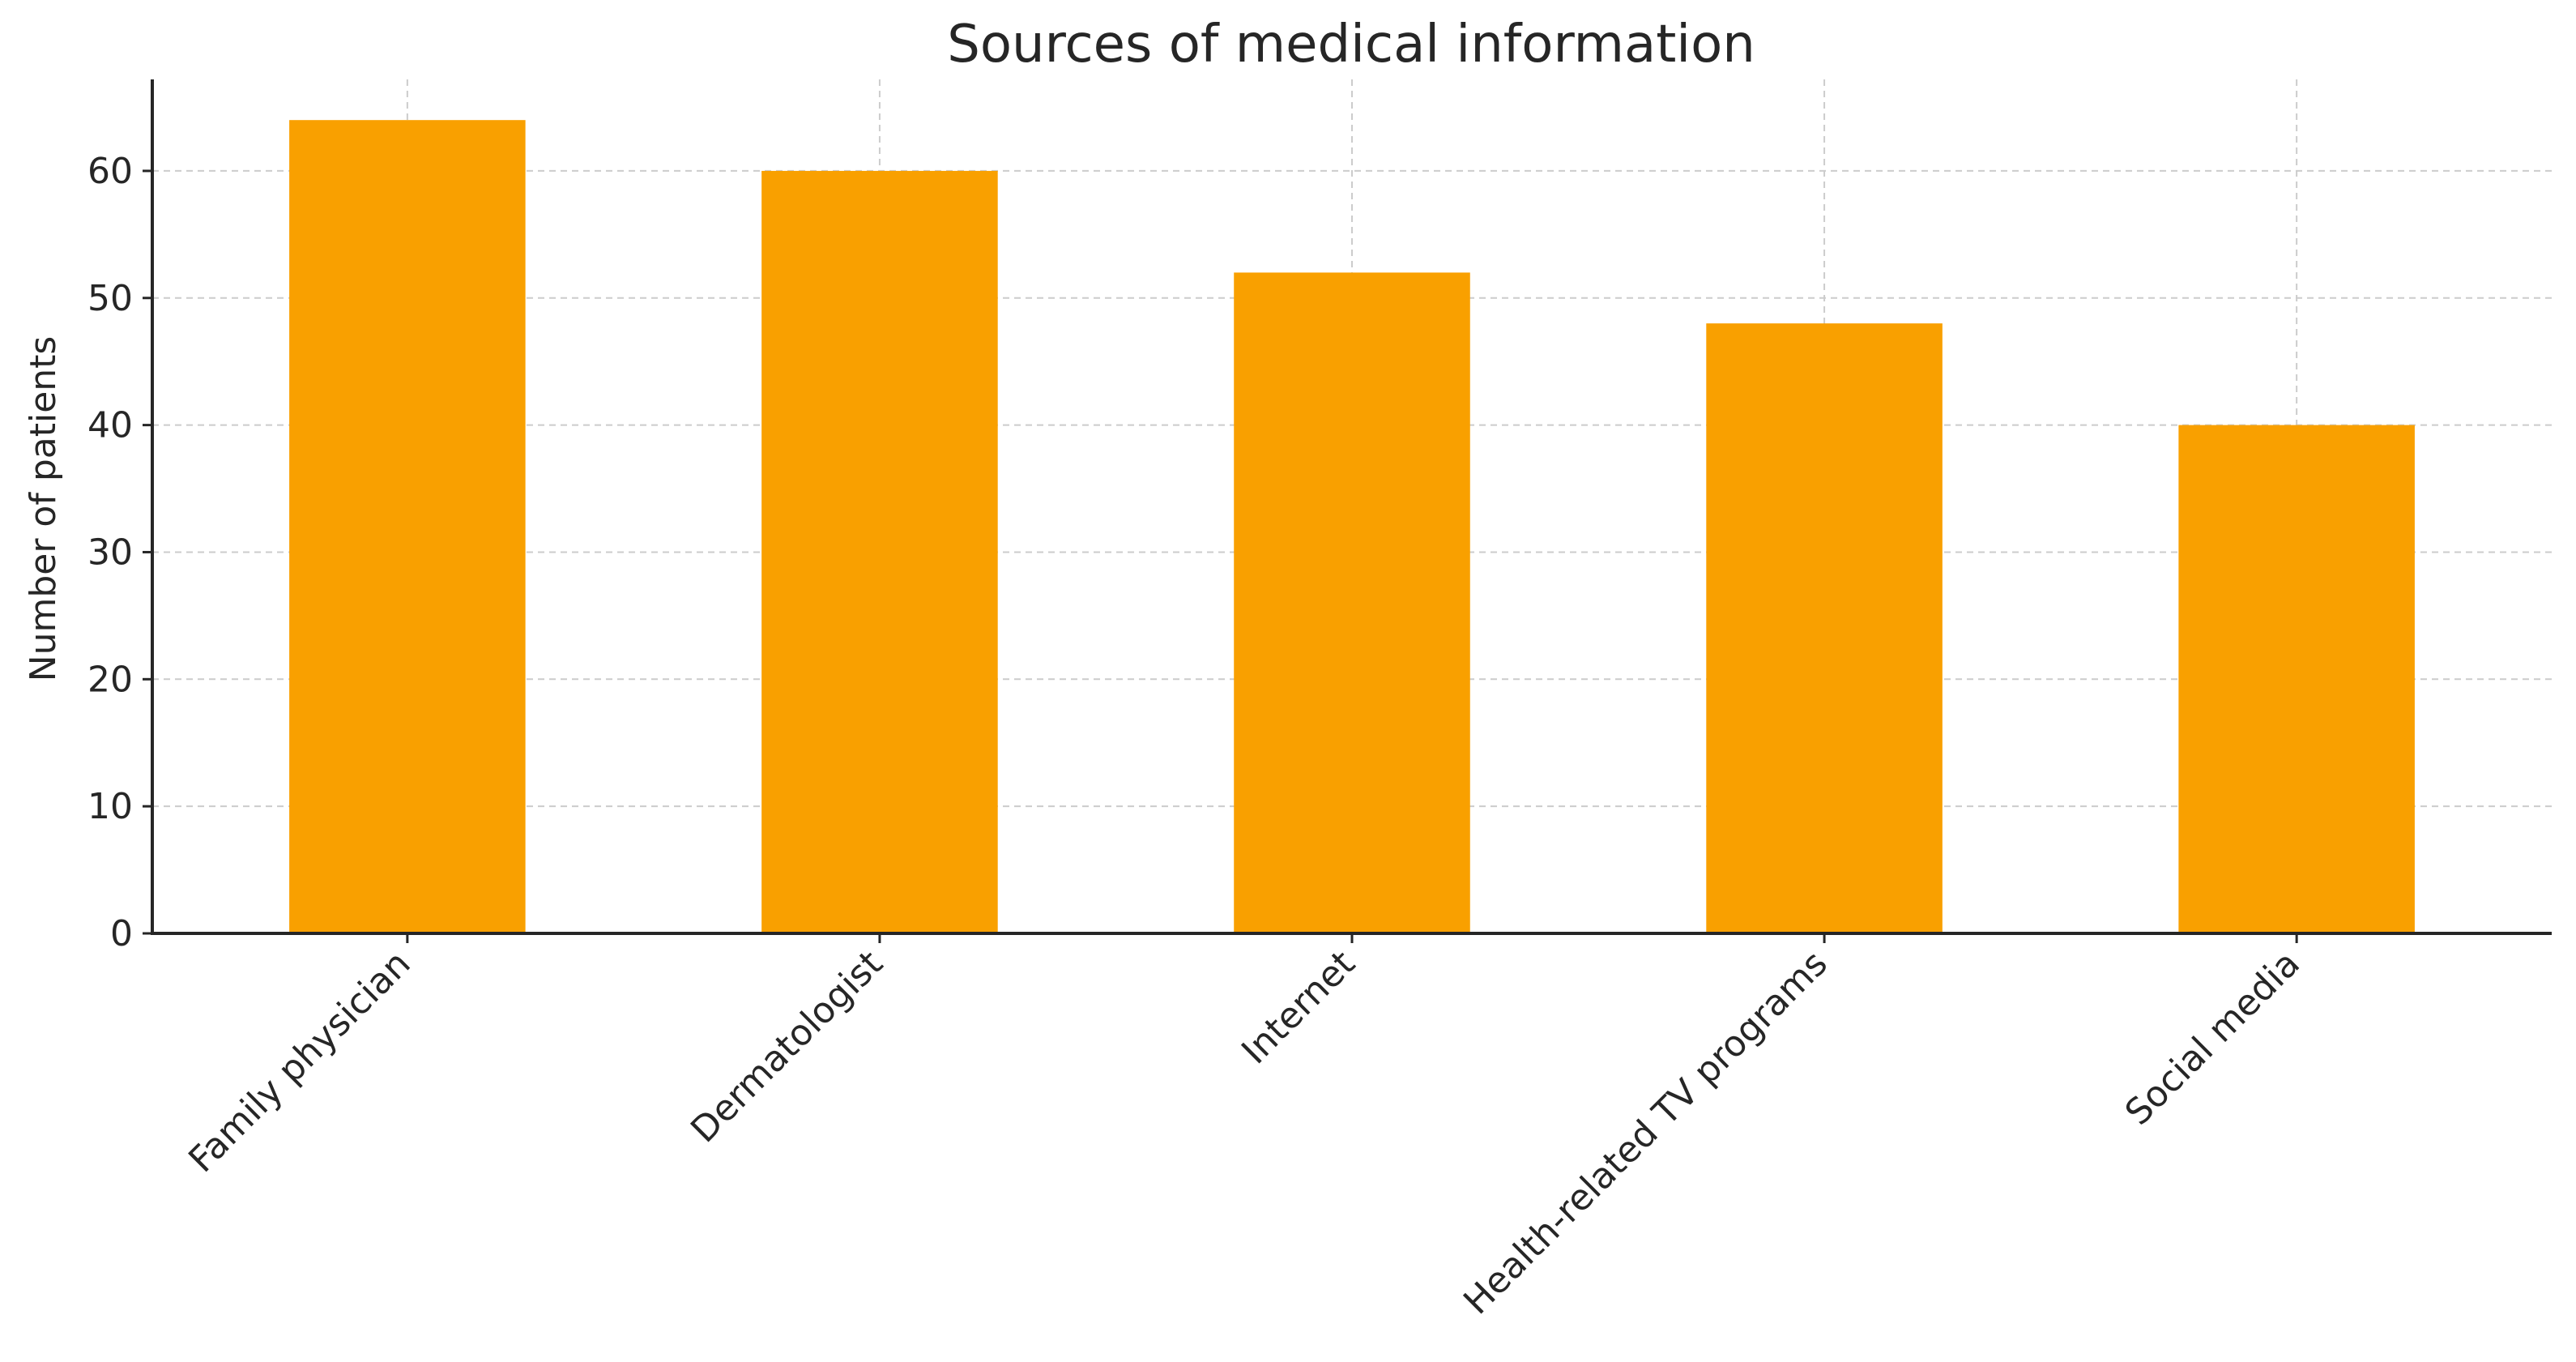 This screenshot has height=1362, width=2576. I want to click on x-tick-label: Health-related TV programs, so click(1646, 1133).